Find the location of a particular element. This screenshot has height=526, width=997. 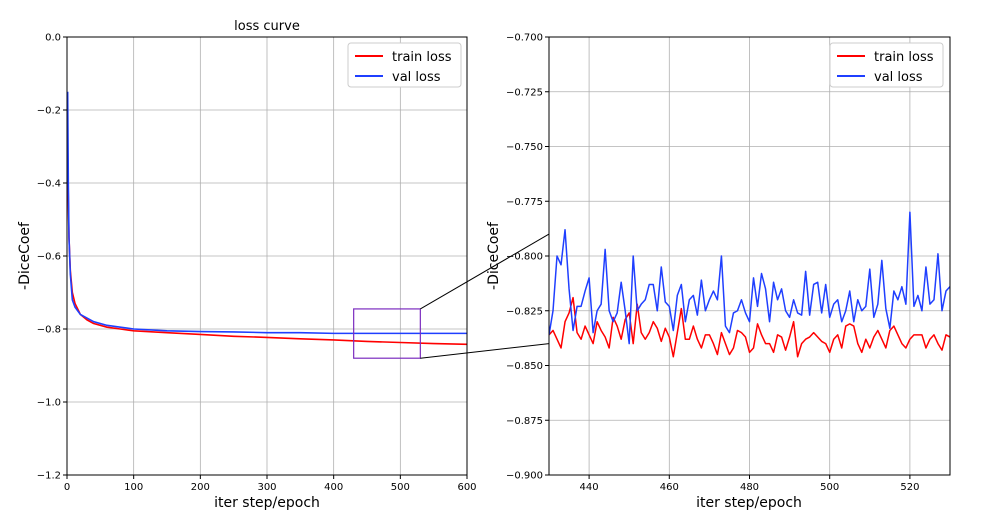

left-x-tick-label: 300 is located at coordinates (266, 487).